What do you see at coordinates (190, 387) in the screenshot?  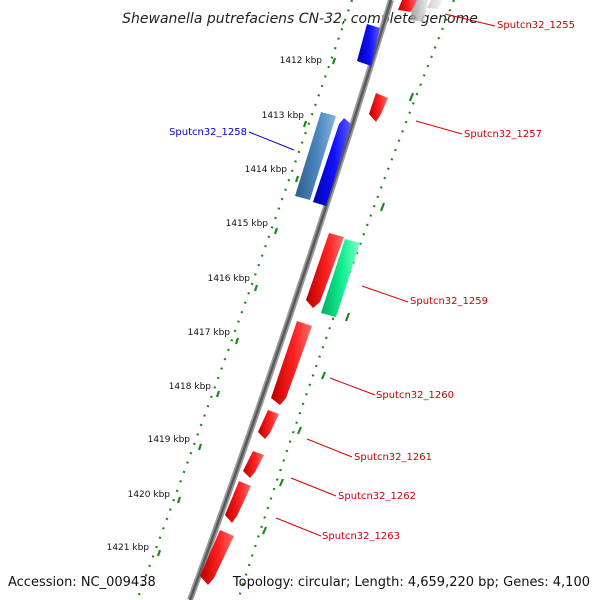 I see `tick-label: 1418 kbp` at bounding box center [190, 387].